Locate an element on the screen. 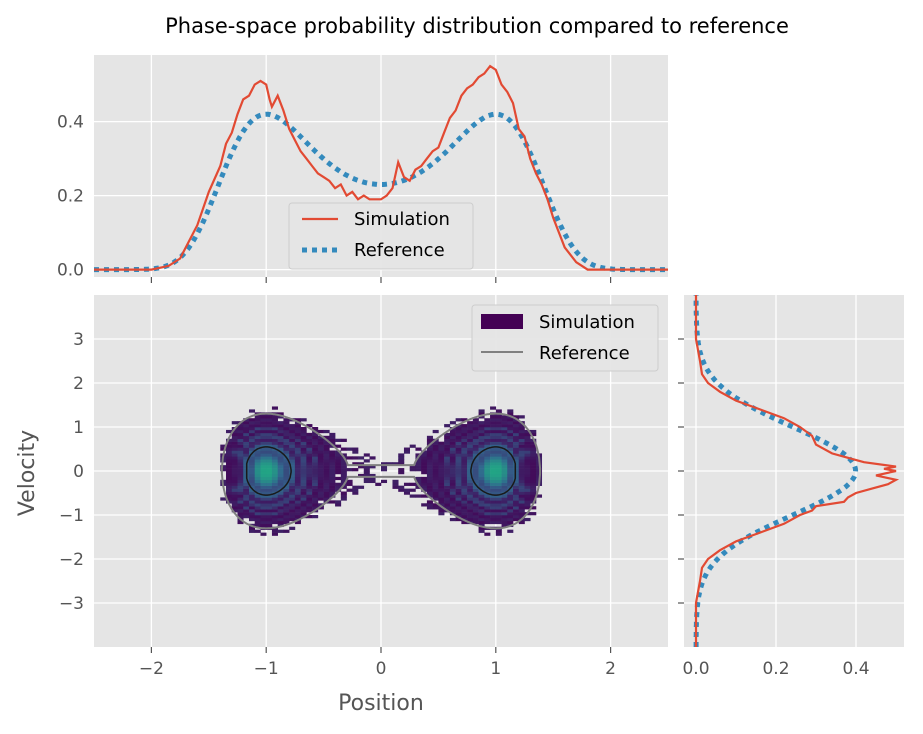 The image size is (923, 734). x-axis-label: Position is located at coordinates (381, 703).